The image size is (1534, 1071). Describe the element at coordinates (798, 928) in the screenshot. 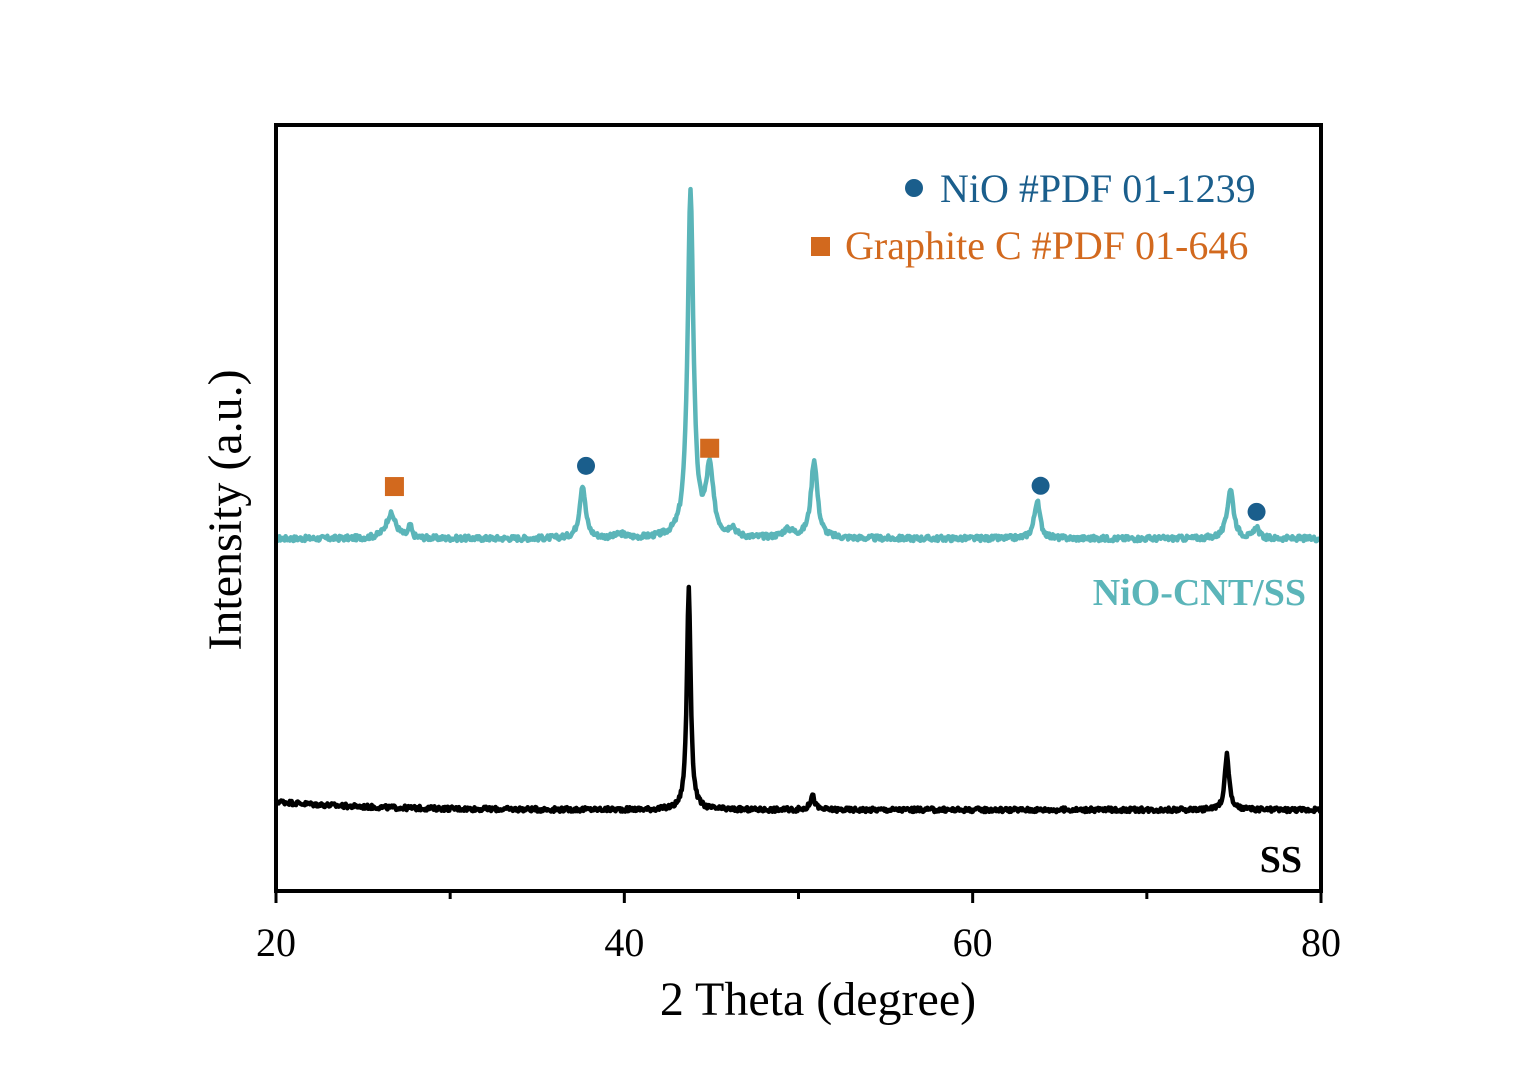

I see `x-axis-ticks: 20 40 60 80` at that location.